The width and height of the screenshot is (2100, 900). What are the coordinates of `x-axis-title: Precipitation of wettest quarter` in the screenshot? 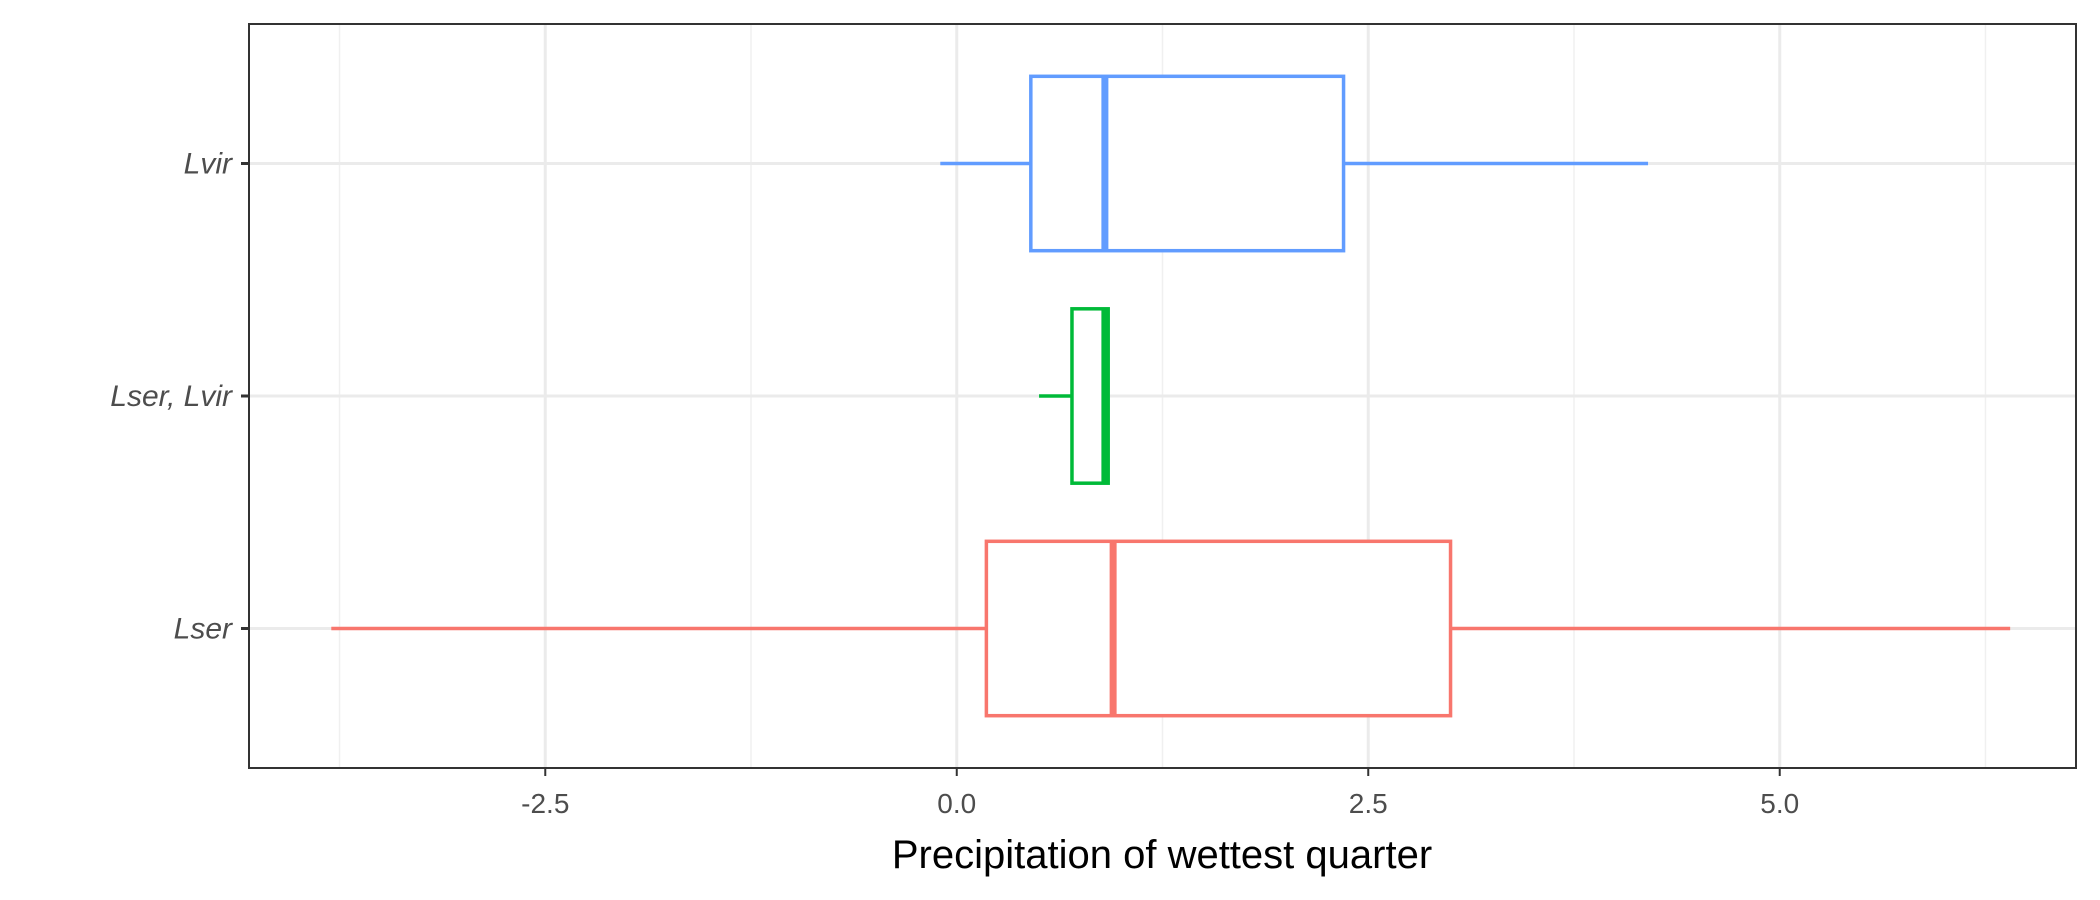 It's located at (1162, 855).